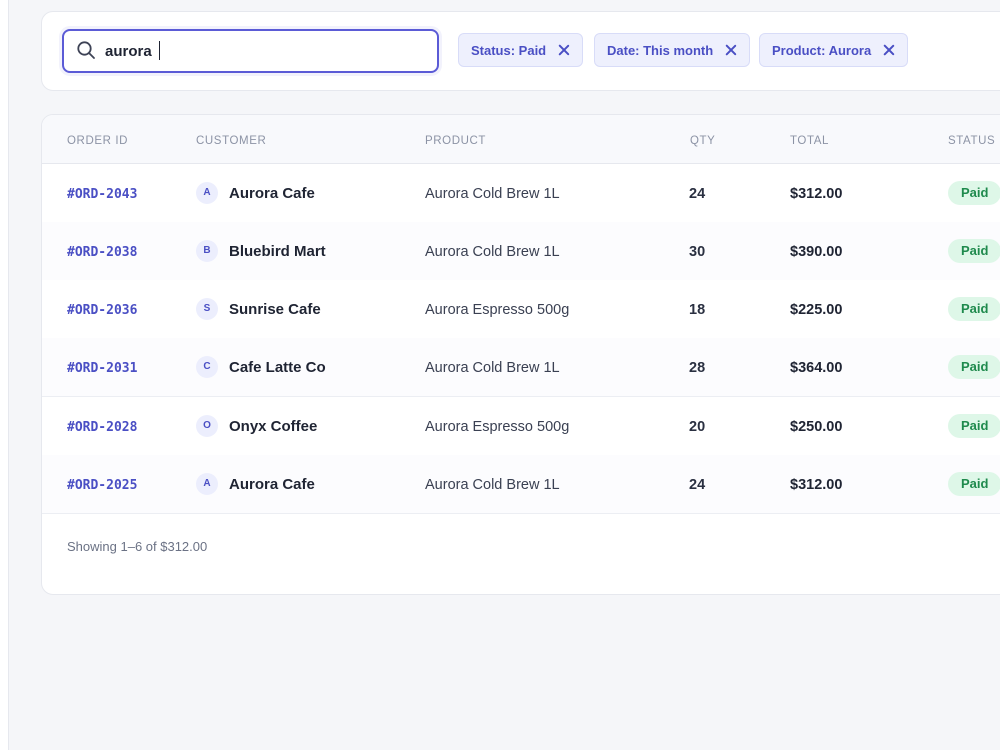 This screenshot has width=1000, height=750. What do you see at coordinates (98, 141) in the screenshot?
I see `column-header-order-id: ORDER ID` at bounding box center [98, 141].